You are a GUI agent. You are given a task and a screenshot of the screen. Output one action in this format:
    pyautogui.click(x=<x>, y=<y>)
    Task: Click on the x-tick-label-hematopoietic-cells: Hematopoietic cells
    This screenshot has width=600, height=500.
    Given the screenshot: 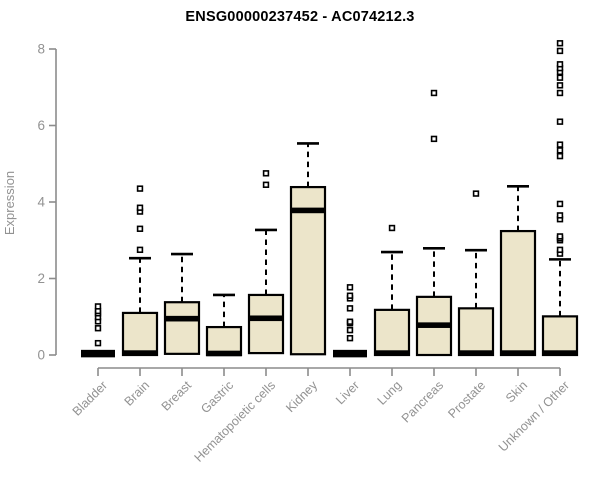 What is the action you would take?
    pyautogui.click(x=235, y=421)
    